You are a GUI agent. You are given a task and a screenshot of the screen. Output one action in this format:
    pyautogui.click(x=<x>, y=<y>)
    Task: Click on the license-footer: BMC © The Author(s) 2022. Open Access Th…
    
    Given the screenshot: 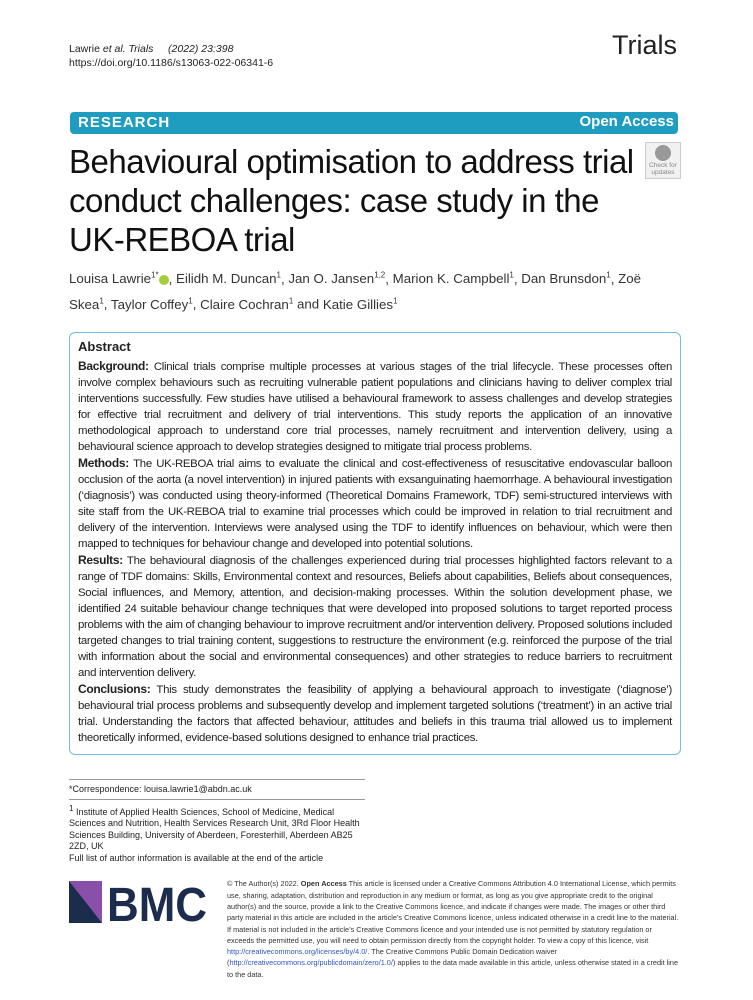 What is the action you would take?
    pyautogui.click(x=375, y=929)
    